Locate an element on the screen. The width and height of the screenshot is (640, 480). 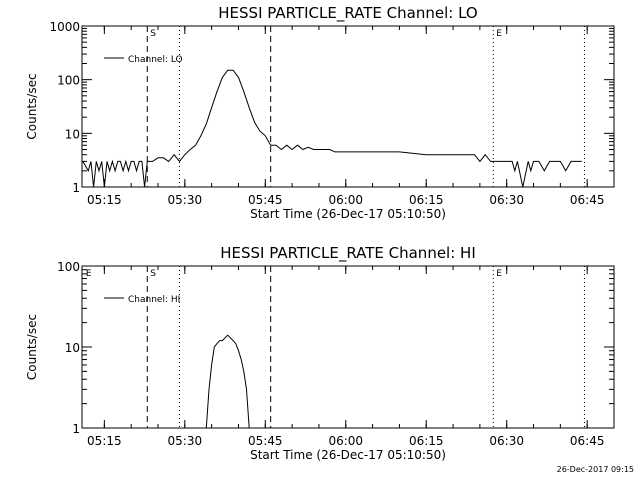
chart-title: HESSI PARTICLE_RATE Channel: HI is located at coordinates (348, 253).